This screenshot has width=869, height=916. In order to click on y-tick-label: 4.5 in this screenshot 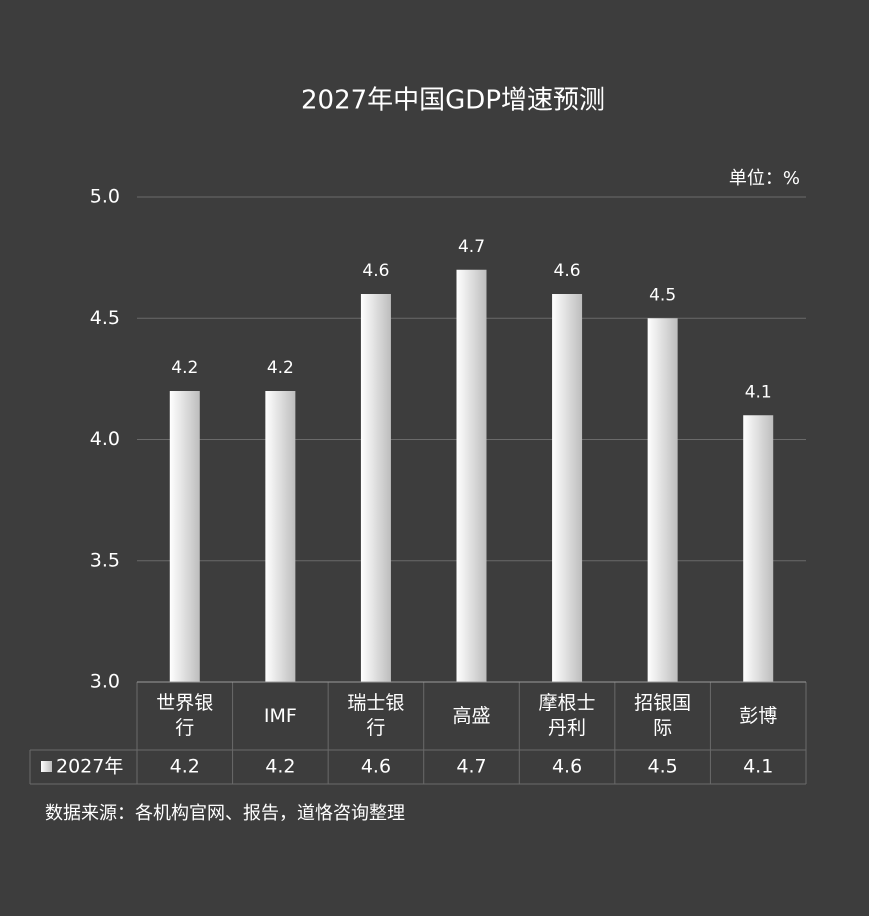, I will do `click(105, 318)`.